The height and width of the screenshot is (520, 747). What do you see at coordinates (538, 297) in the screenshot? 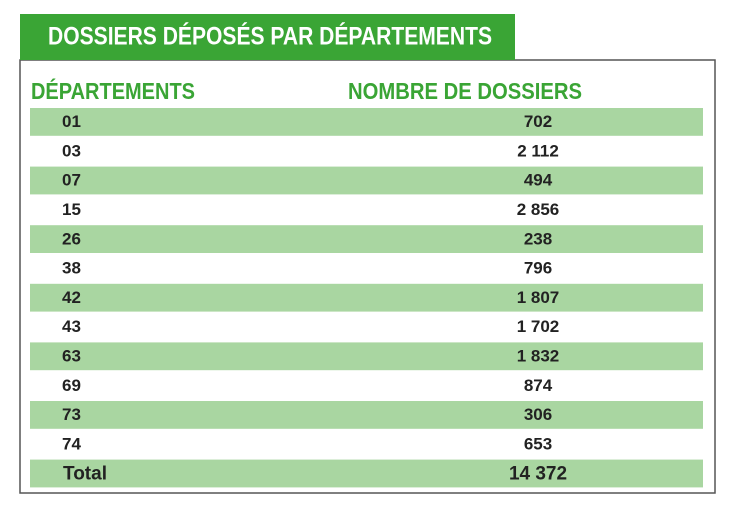
I see `count: 1 807` at bounding box center [538, 297].